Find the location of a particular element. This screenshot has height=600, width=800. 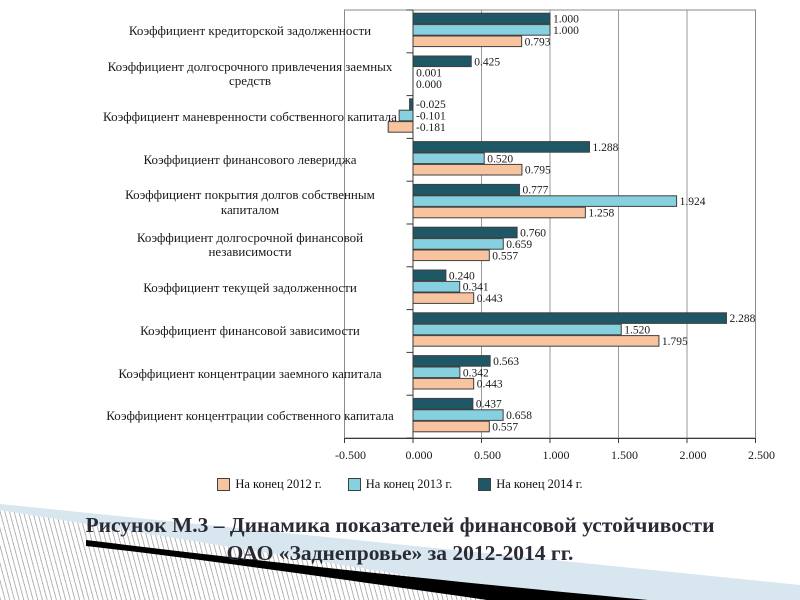

x-tick-label: 2.000 is located at coordinates (693, 455).